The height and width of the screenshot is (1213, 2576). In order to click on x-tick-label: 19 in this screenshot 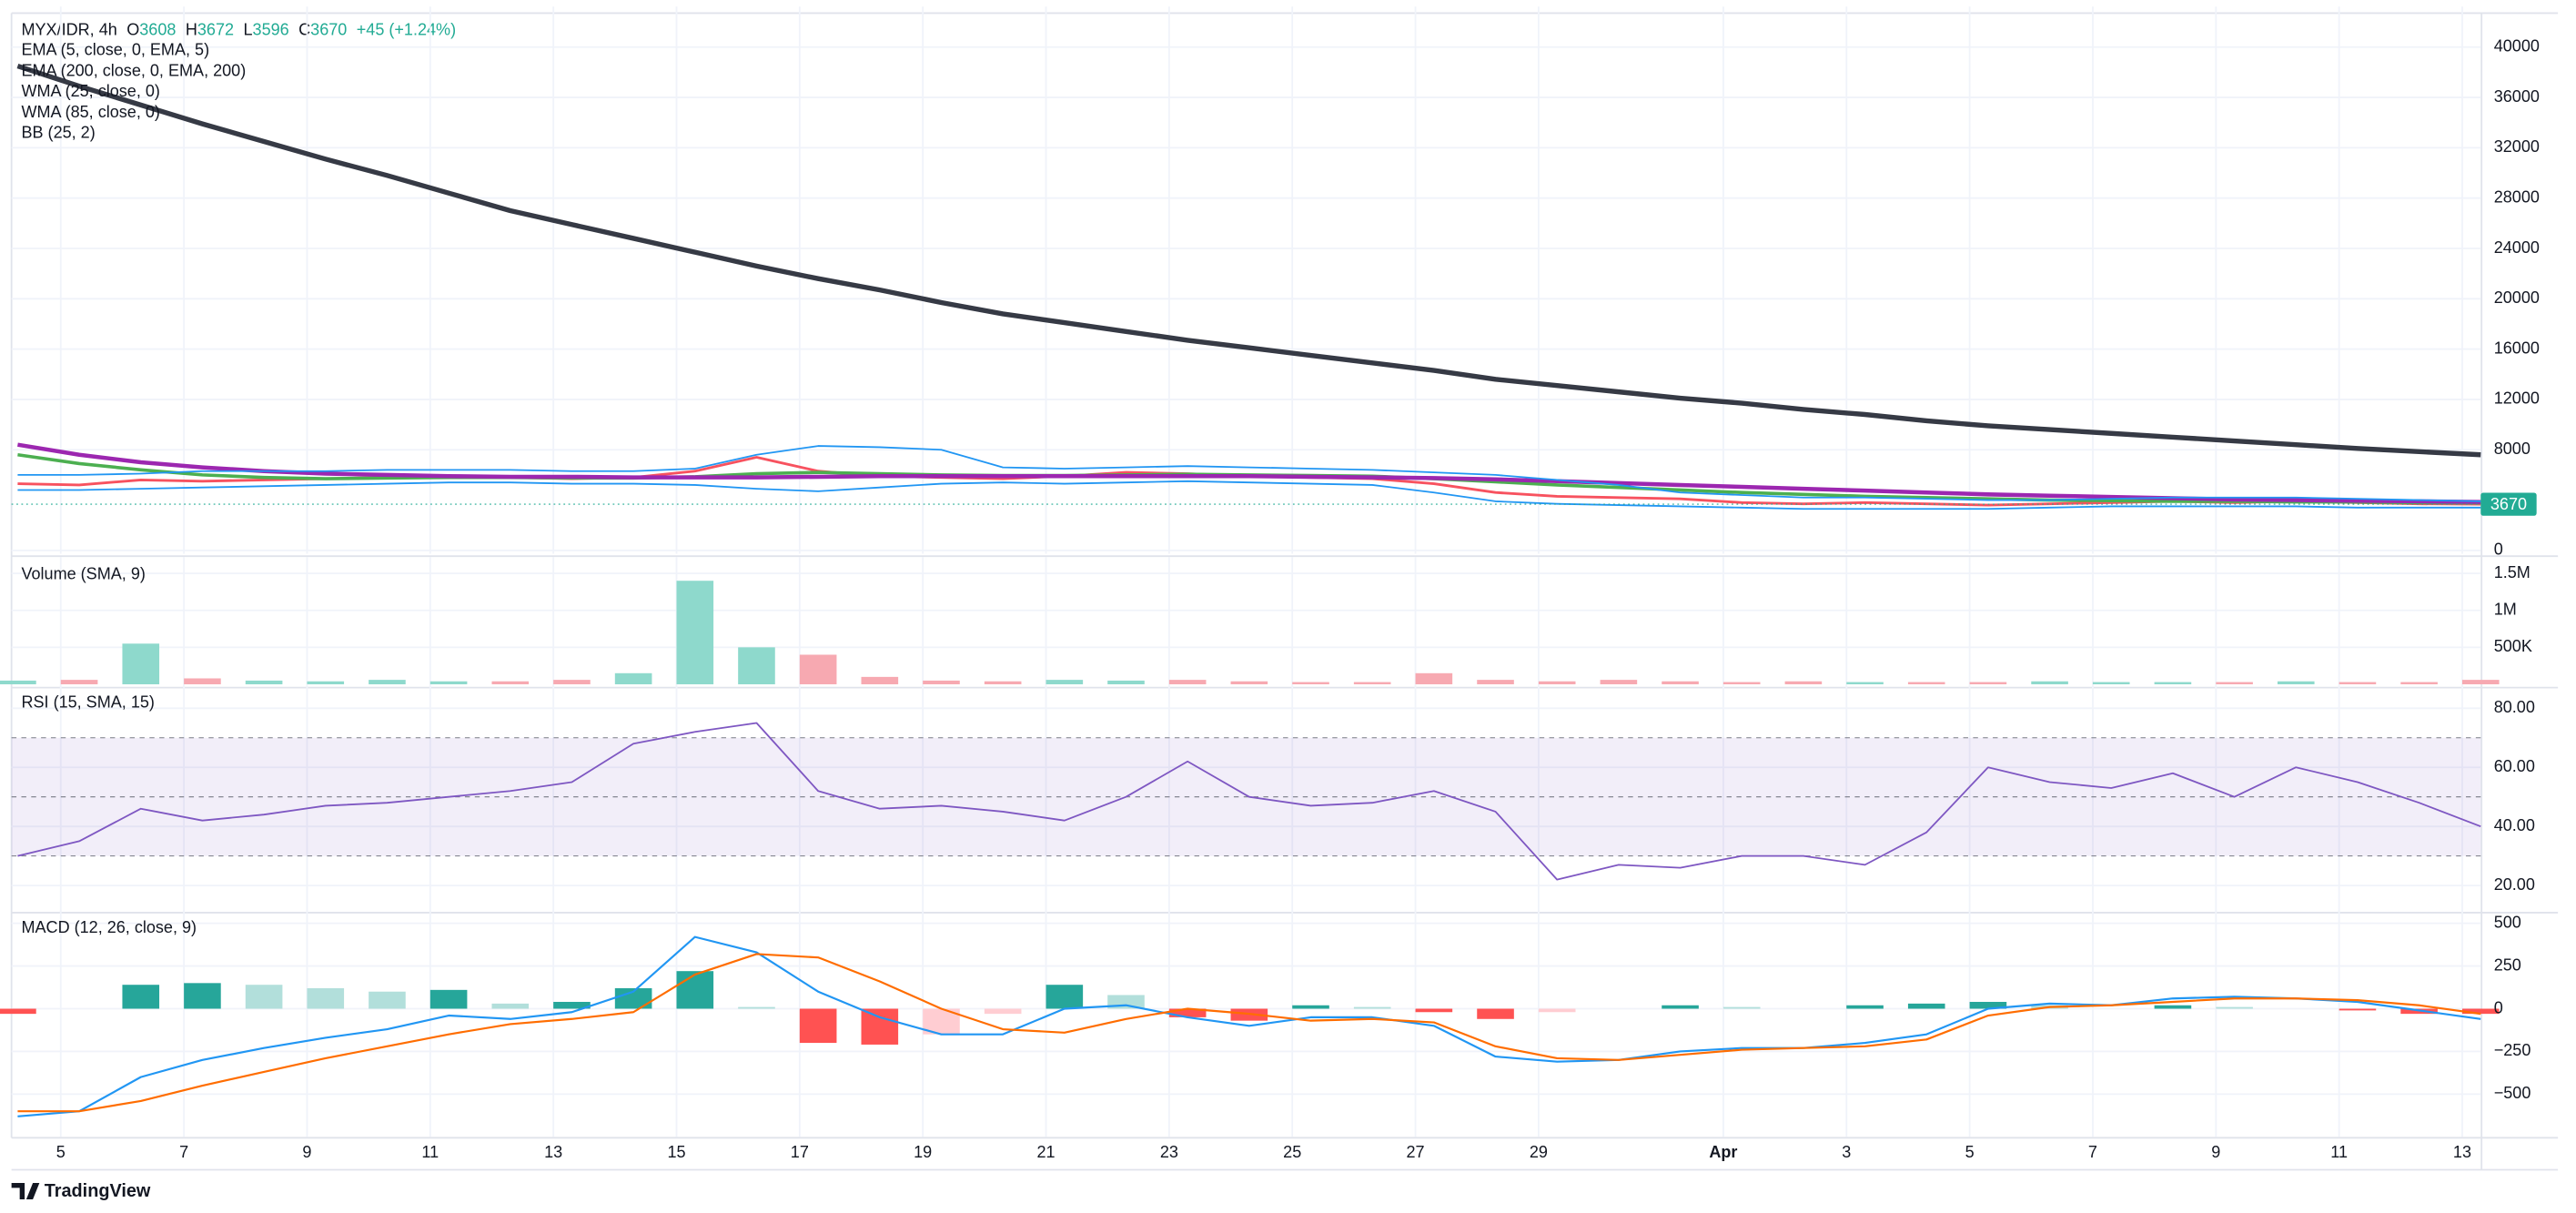, I will do `click(923, 1152)`.